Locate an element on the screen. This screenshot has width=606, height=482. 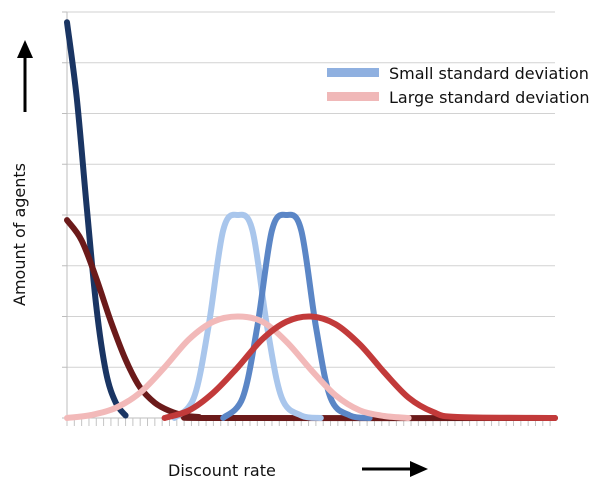
legend-label-small-std: Small standard deviation is located at coordinates (489, 73).